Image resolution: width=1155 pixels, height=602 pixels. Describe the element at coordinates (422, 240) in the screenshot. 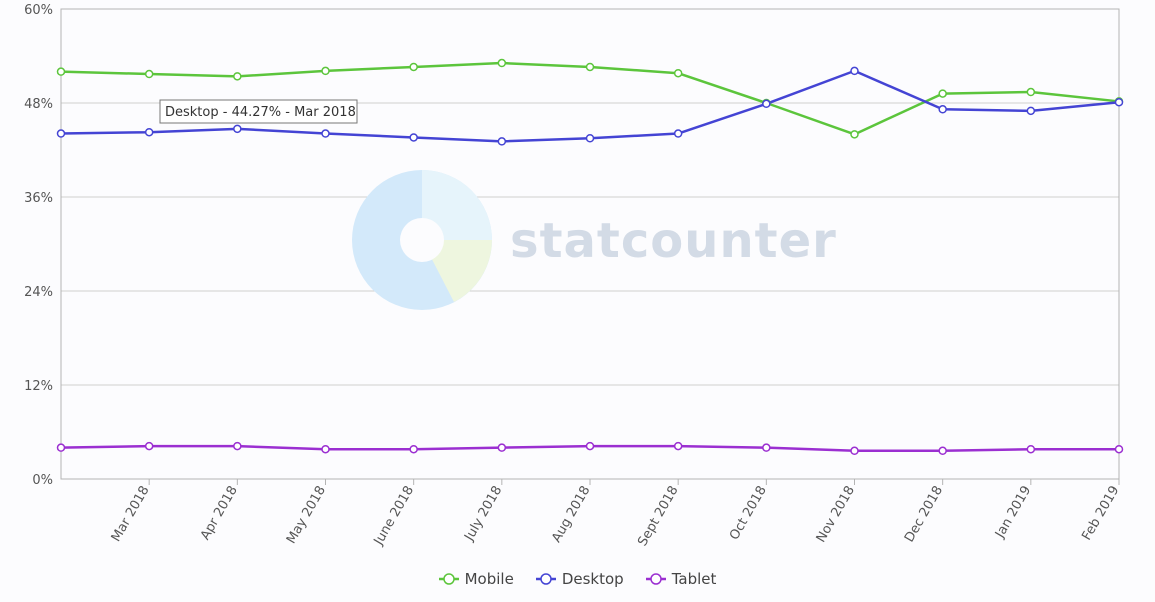

I see `watermark-logo-hole` at that location.